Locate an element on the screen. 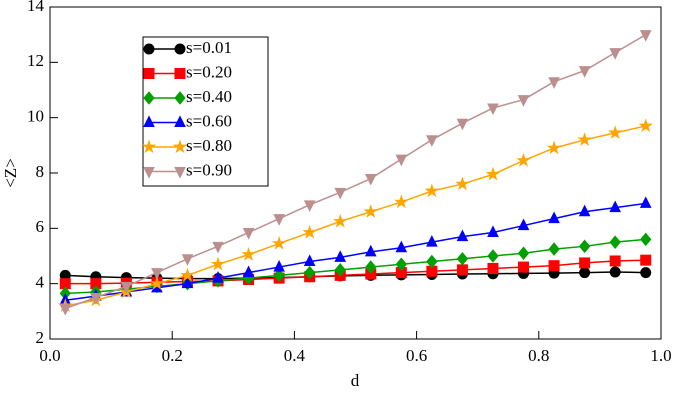 The height and width of the screenshot is (395, 676). y-tick-label: 6 is located at coordinates (40, 226).